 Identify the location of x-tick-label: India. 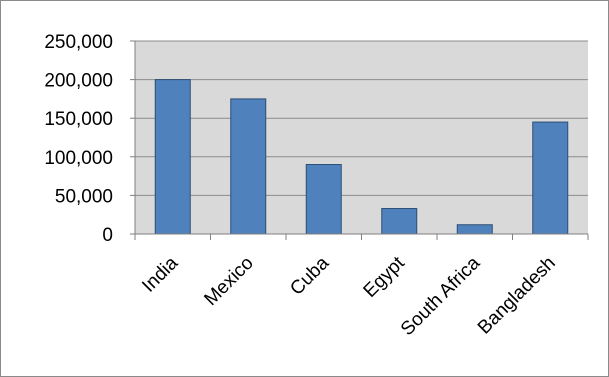
(160, 274).